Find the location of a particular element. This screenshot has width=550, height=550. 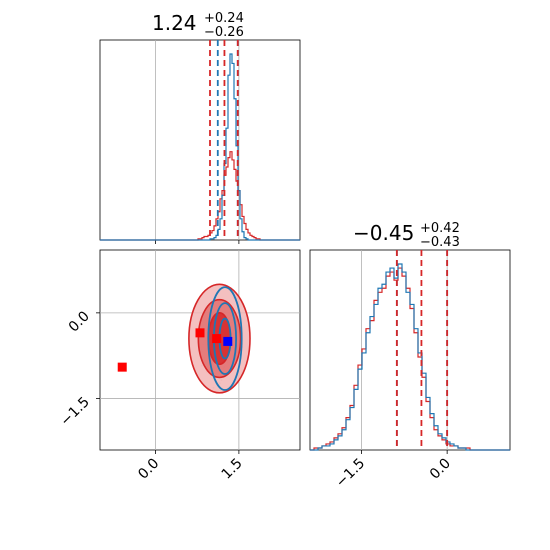

joint-x-tick-label: 0.0 is located at coordinates (148, 469).